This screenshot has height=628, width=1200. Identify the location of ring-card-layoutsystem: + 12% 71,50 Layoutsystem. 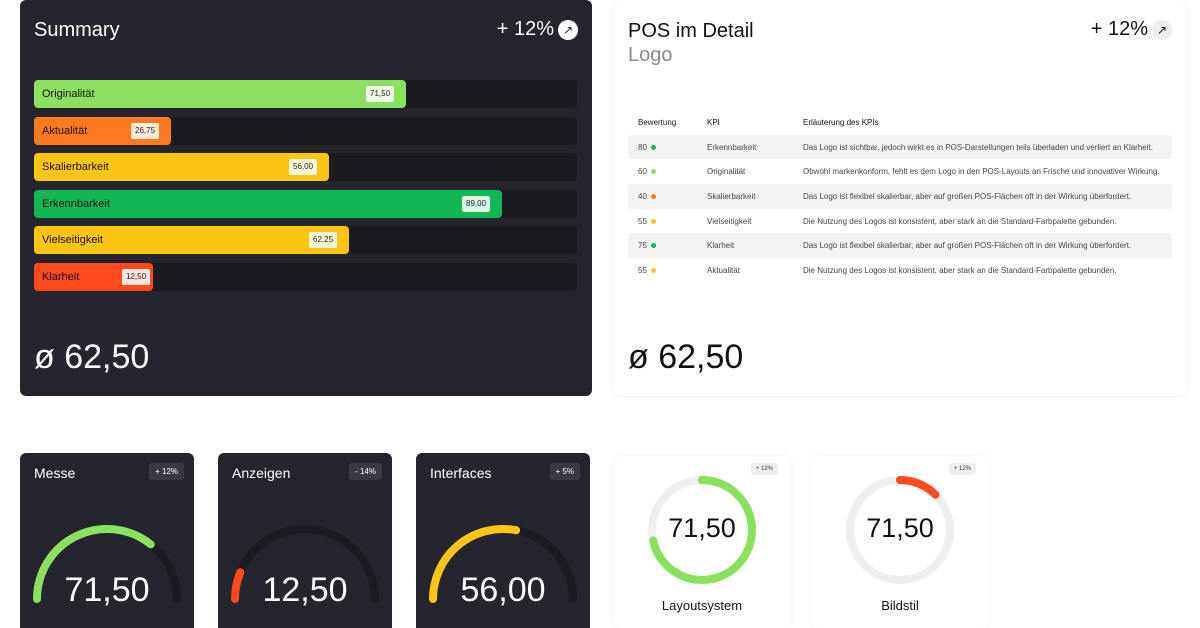
(702, 542).